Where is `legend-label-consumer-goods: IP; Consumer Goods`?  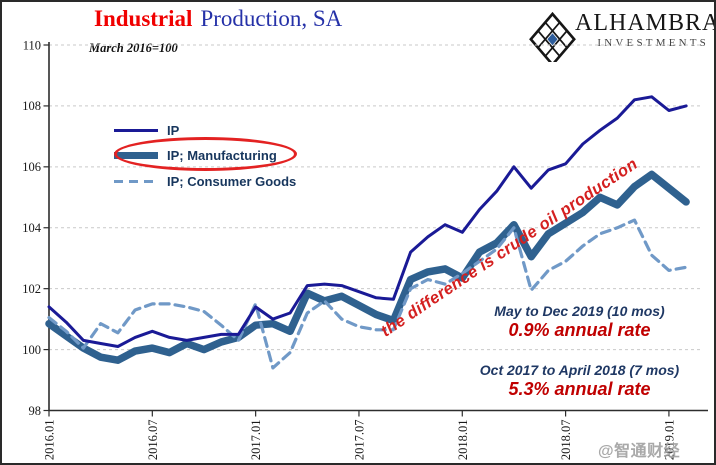
legend-label-consumer-goods: IP; Consumer Goods is located at coordinates (232, 181).